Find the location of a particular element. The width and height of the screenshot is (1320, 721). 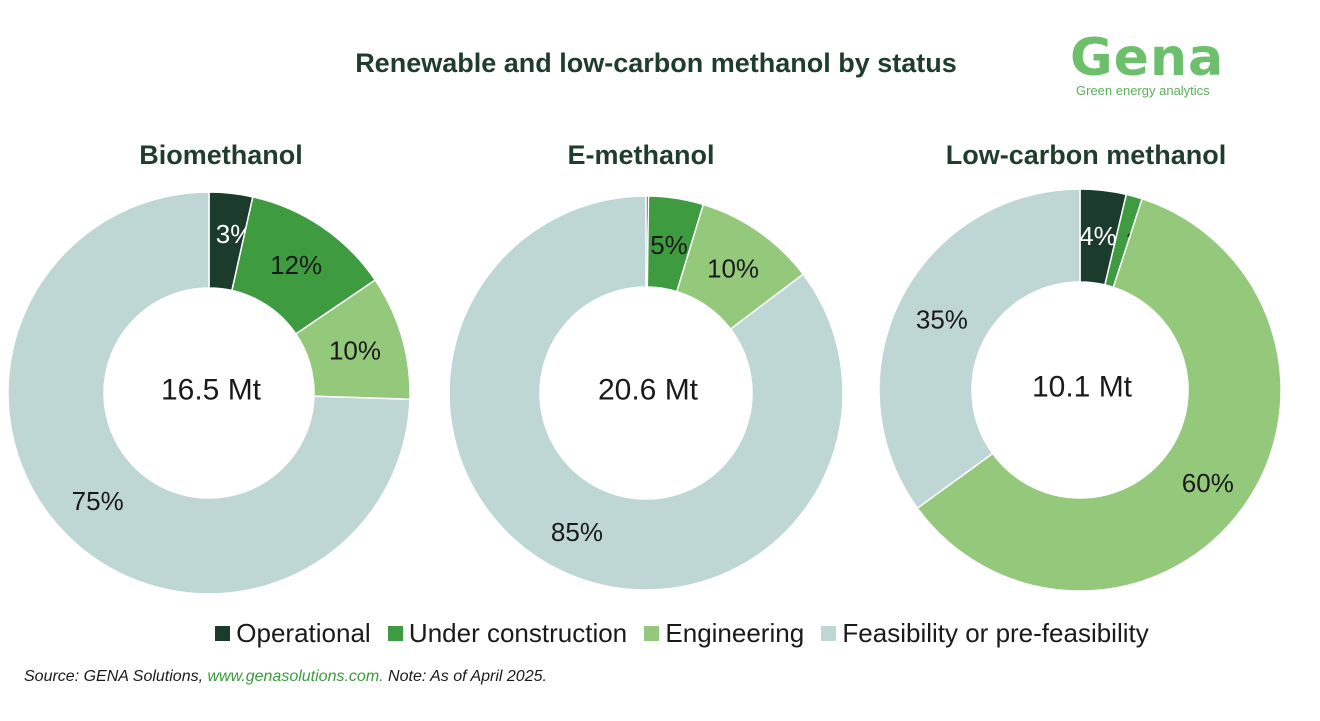

center-total-low-carbon: 10.1 Mt is located at coordinates (1082, 387).